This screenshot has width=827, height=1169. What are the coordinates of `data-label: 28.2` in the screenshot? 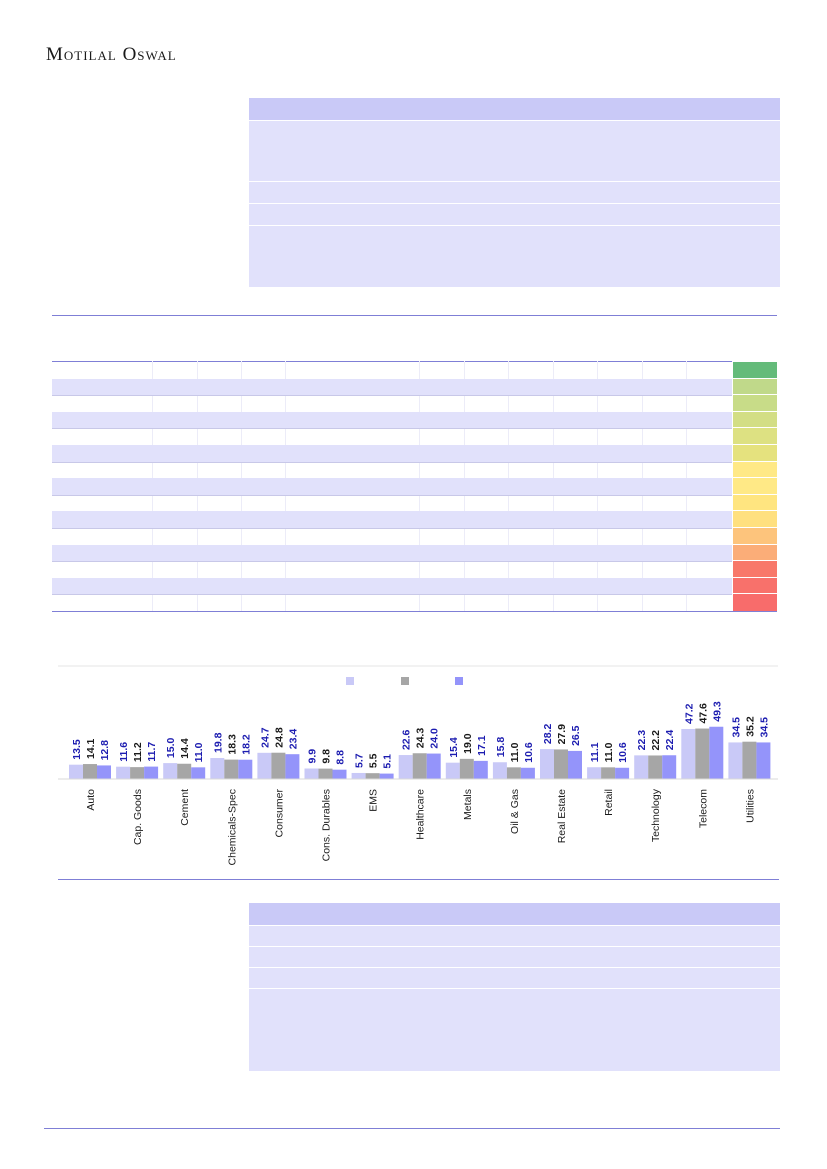 It's located at (548, 734).